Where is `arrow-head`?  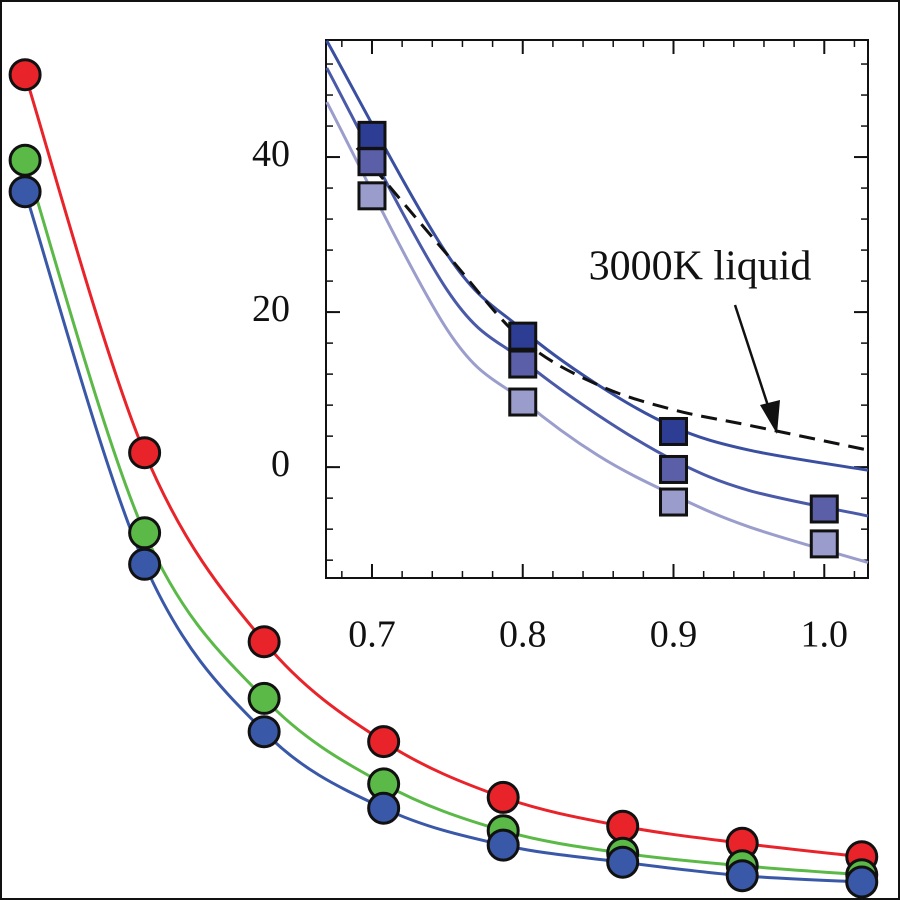 arrow-head is located at coordinates (770, 417).